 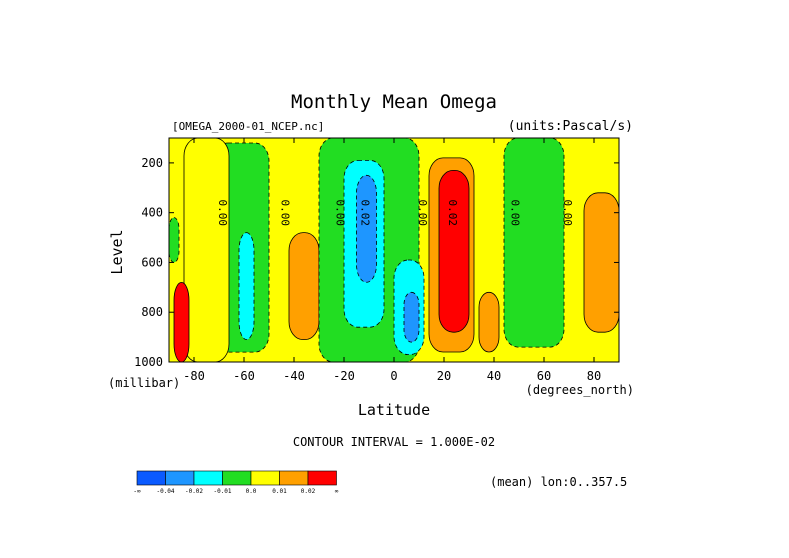 What do you see at coordinates (558, 482) in the screenshot?
I see `longitude-range-label: (mean) lon:0..357.5` at bounding box center [558, 482].